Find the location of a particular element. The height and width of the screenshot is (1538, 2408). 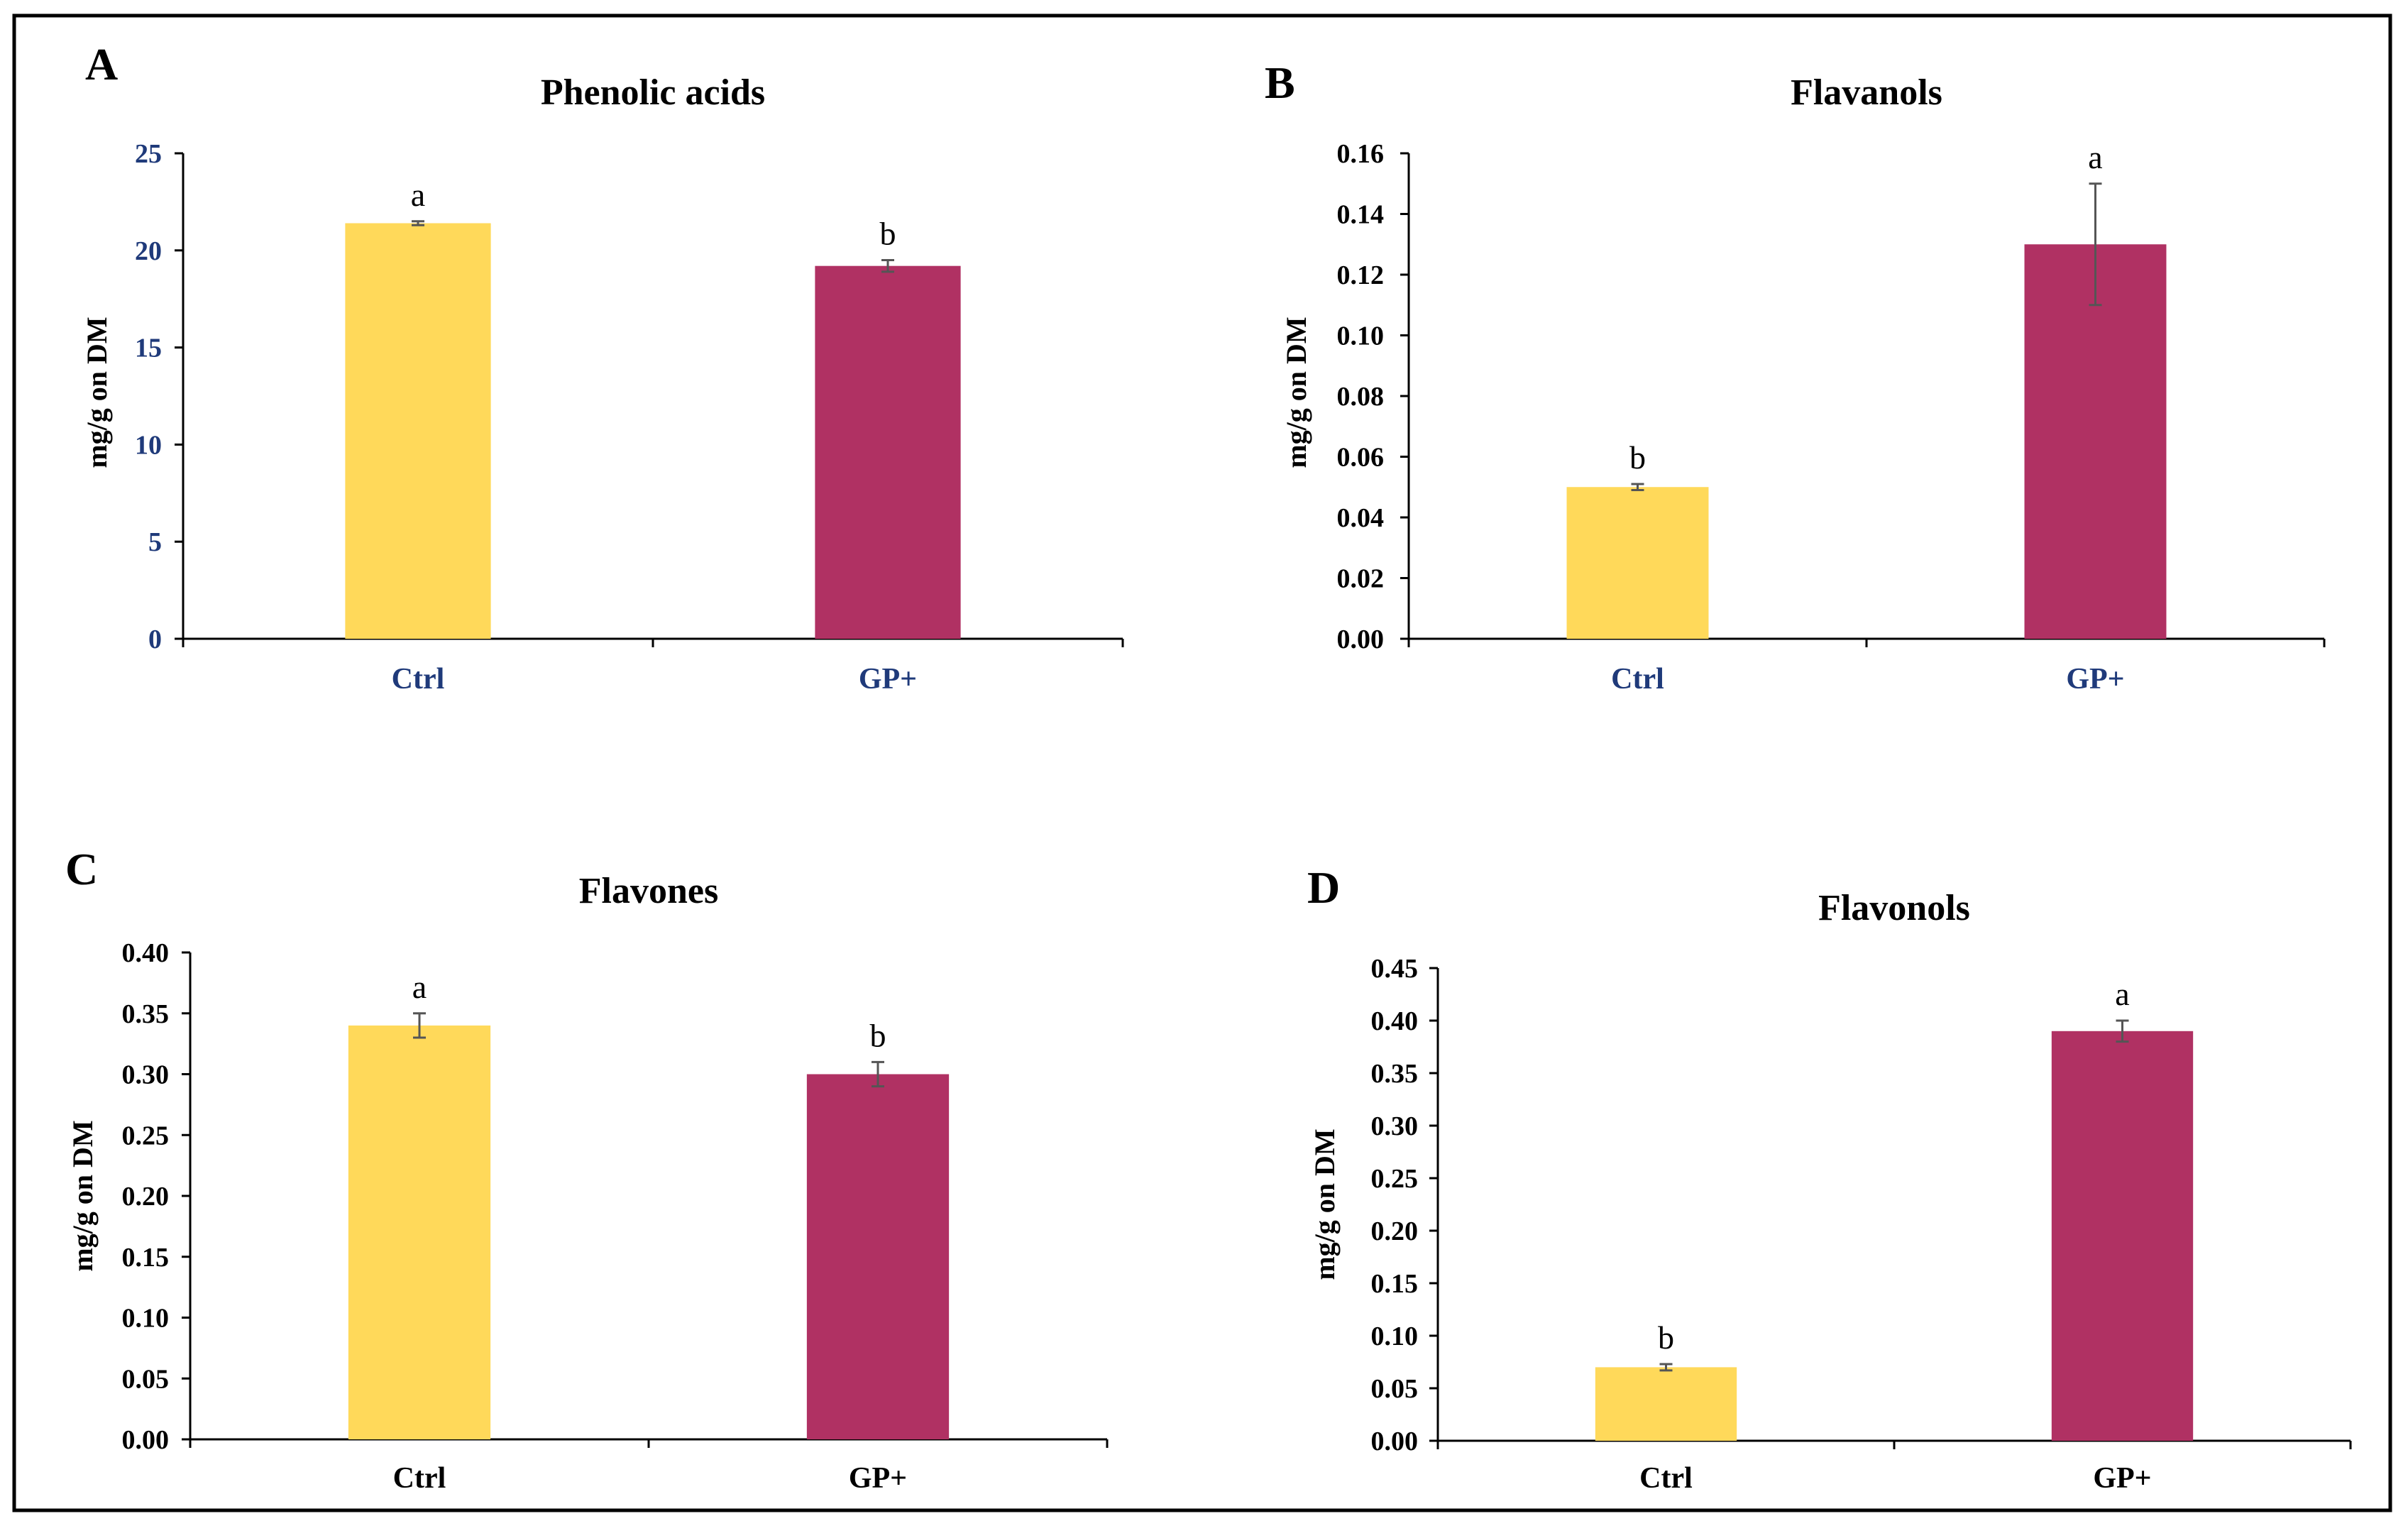

x-category-label-d: Ctrl is located at coordinates (1666, 1478).